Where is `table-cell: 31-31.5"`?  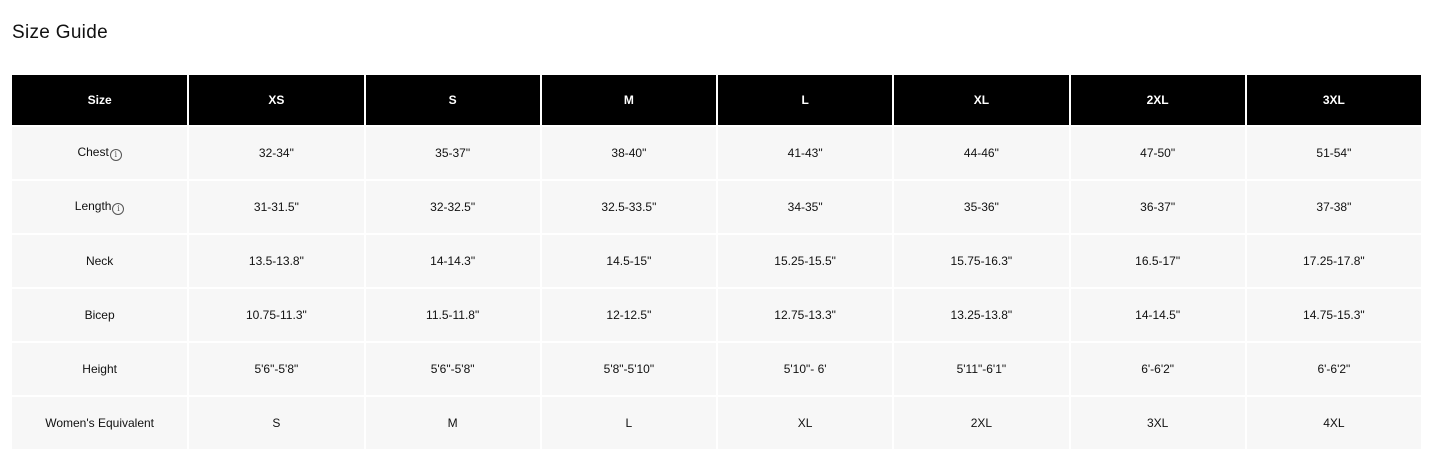
table-cell: 31-31.5" is located at coordinates (276, 207).